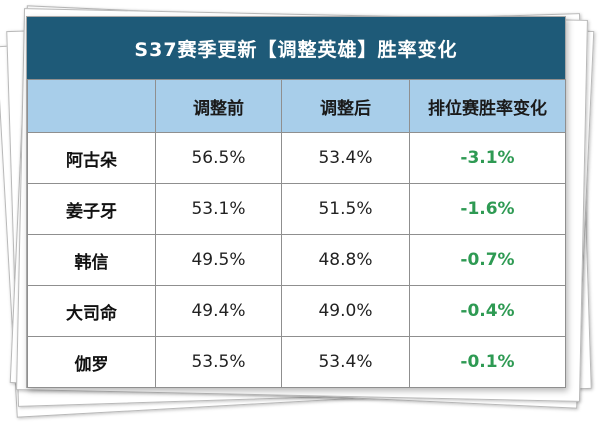 The width and height of the screenshot is (600, 423). What do you see at coordinates (92, 311) in the screenshot?
I see `hero-name-cell: 大司命` at bounding box center [92, 311].